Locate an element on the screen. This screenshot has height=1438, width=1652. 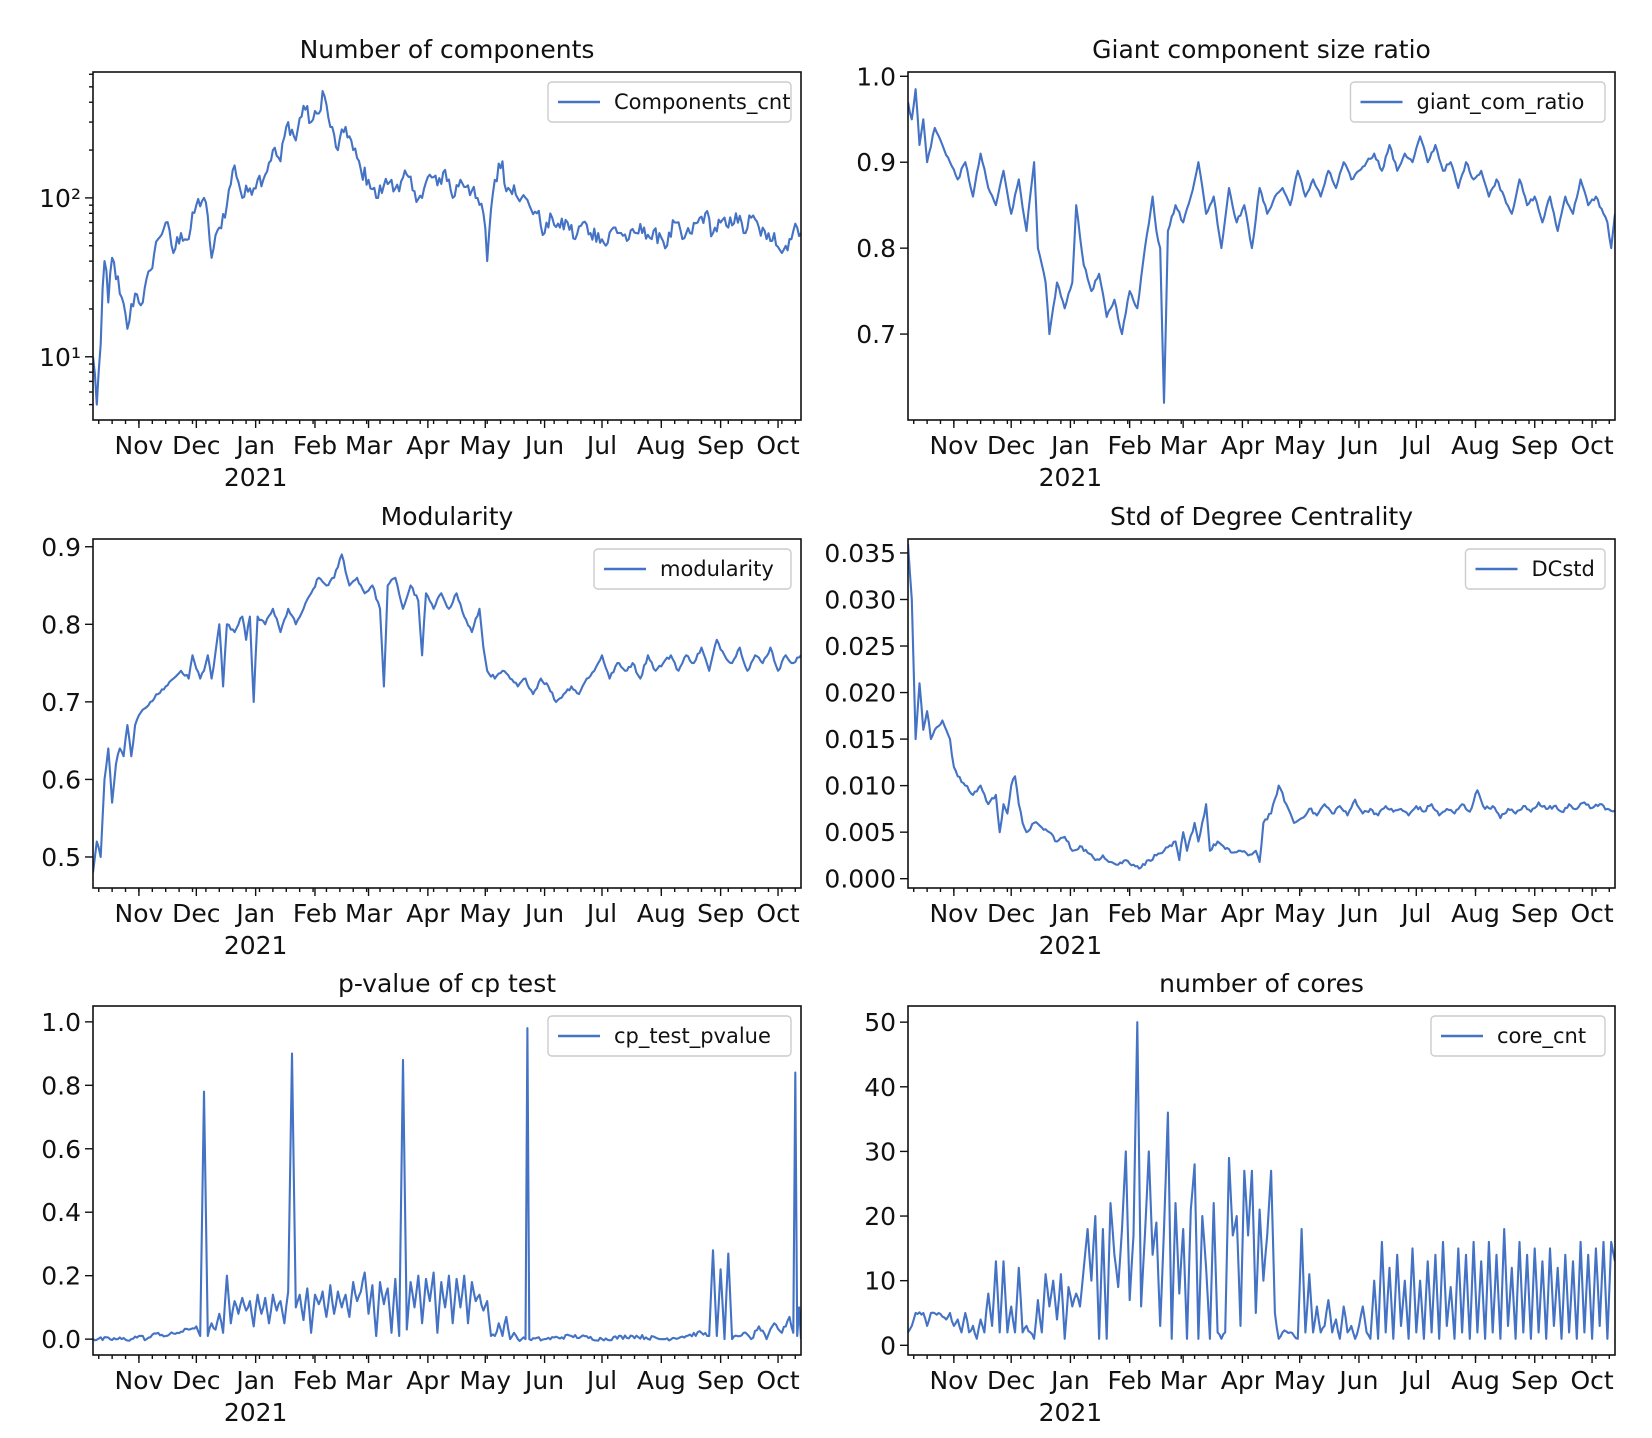
chart-title: Number of components is located at coordinates (447, 49).